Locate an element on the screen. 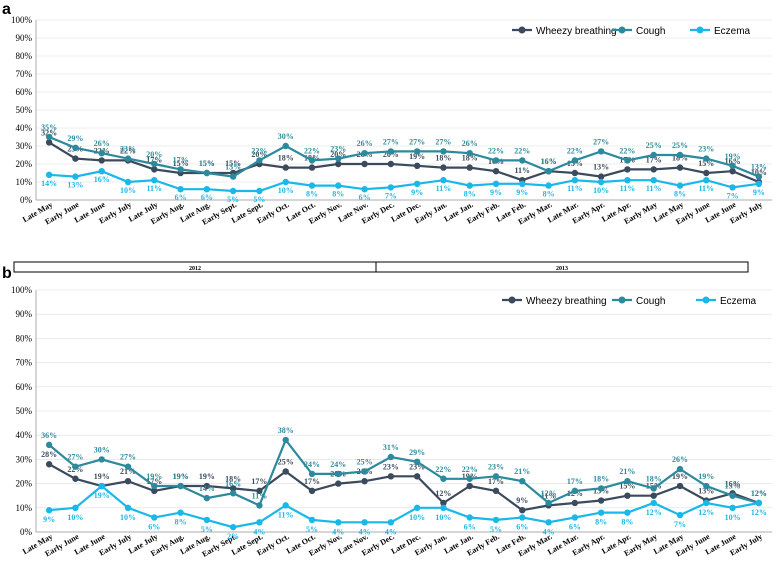 The width and height of the screenshot is (778, 567). data-label-eczema: 4% is located at coordinates (549, 531).